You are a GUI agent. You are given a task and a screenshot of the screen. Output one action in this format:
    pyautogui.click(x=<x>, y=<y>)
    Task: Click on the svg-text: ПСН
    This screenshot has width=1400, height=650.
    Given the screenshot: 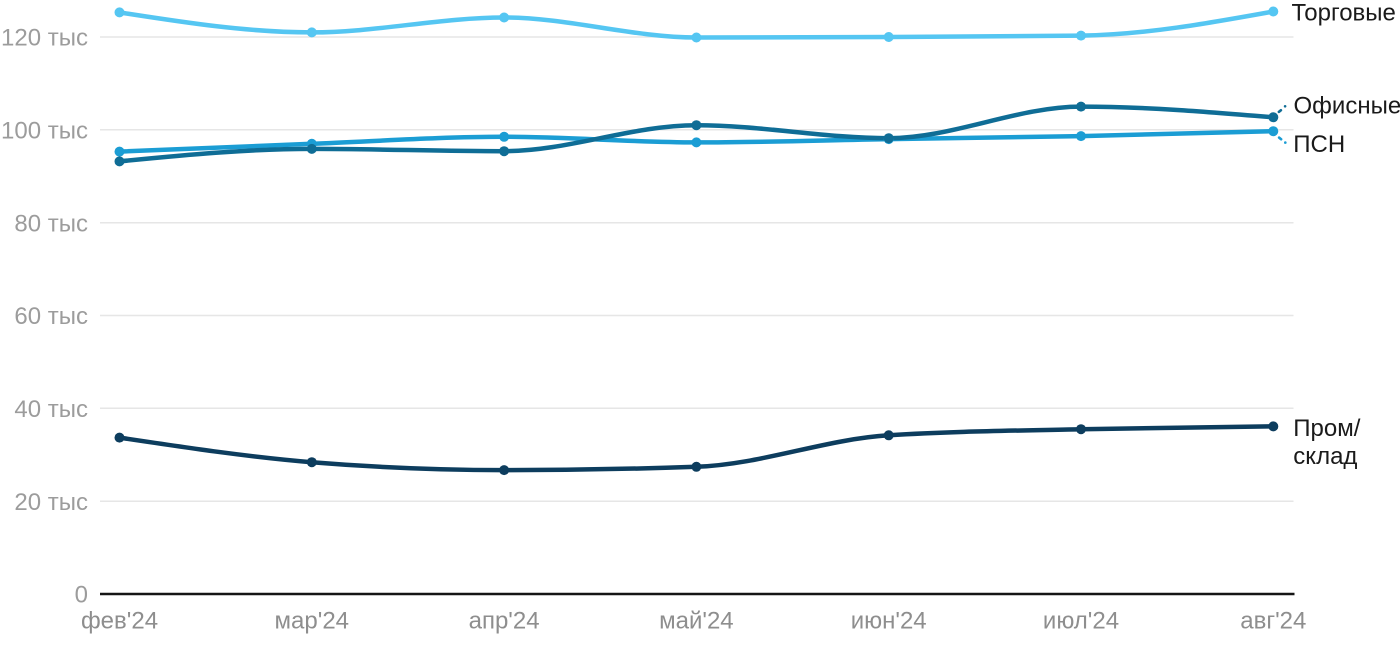 What is the action you would take?
    pyautogui.click(x=1319, y=144)
    